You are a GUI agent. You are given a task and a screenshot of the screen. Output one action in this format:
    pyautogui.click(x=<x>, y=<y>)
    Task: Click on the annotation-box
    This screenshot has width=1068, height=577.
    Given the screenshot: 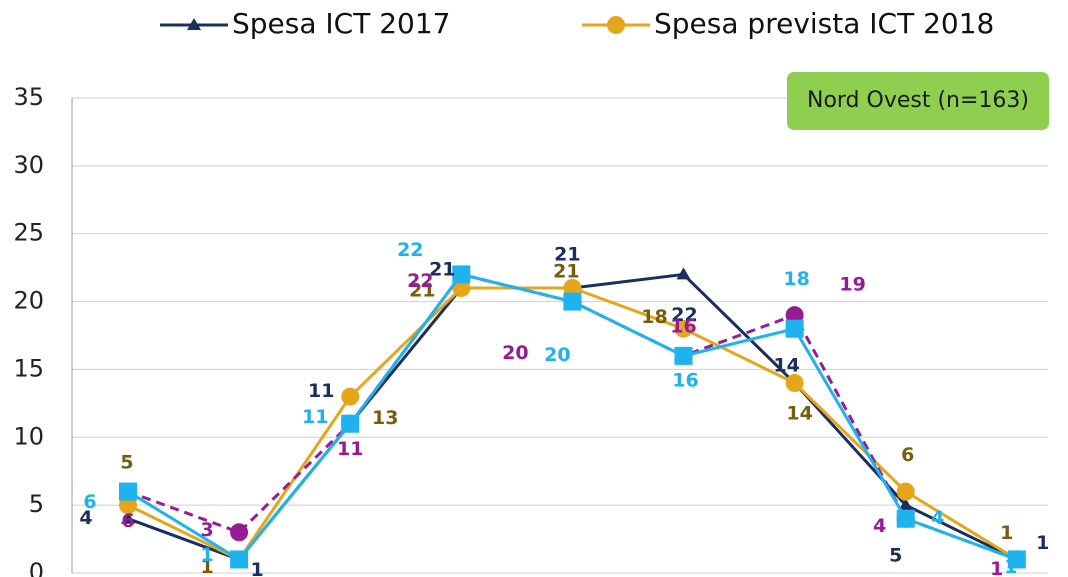 What is the action you would take?
    pyautogui.click(x=918, y=101)
    